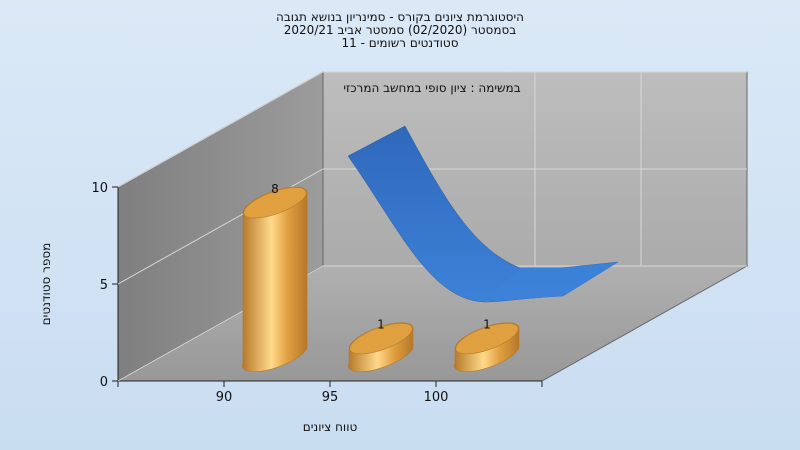 Image resolution: width=800 pixels, height=450 pixels. I want to click on chart-title-line: סטודנטים רשומים - 11, so click(399, 43).